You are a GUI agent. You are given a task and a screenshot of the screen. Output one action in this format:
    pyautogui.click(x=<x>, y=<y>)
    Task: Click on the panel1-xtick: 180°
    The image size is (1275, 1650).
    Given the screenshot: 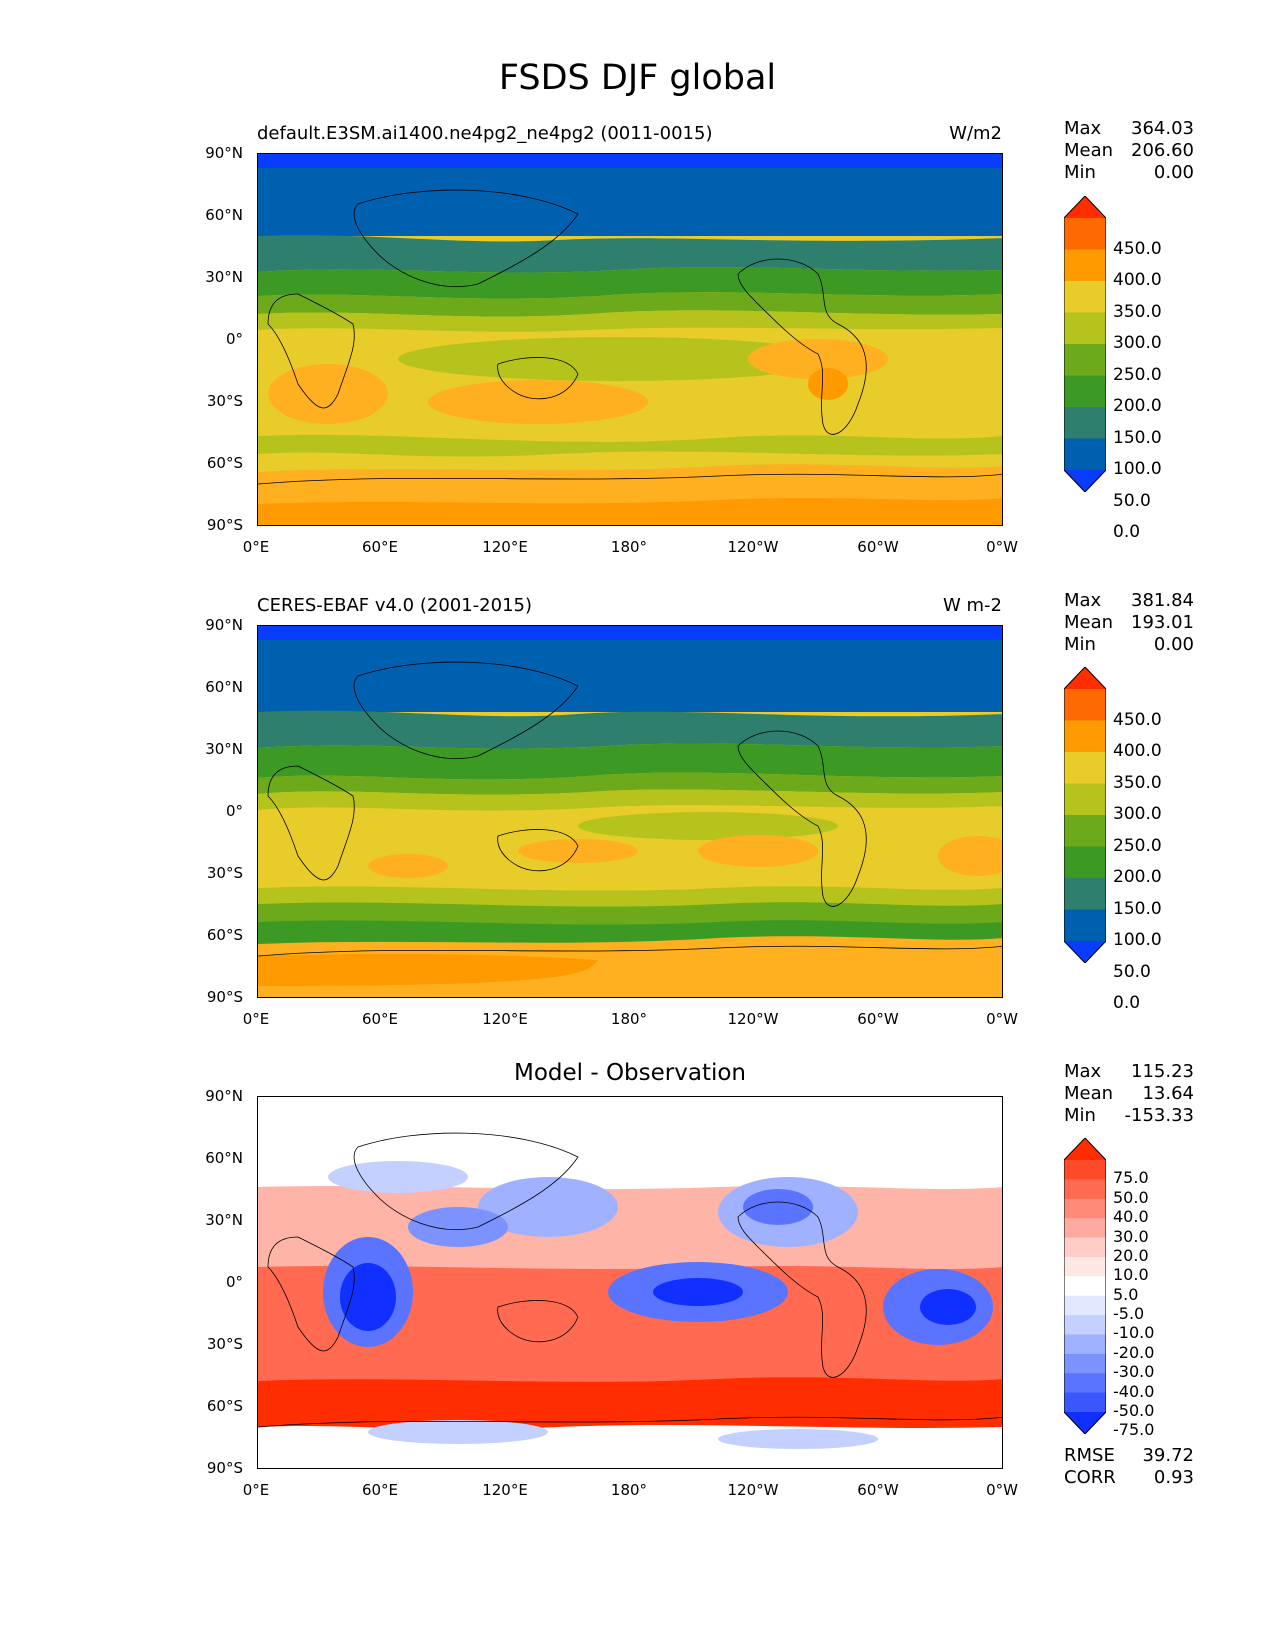 What is the action you would take?
    pyautogui.click(x=629, y=547)
    